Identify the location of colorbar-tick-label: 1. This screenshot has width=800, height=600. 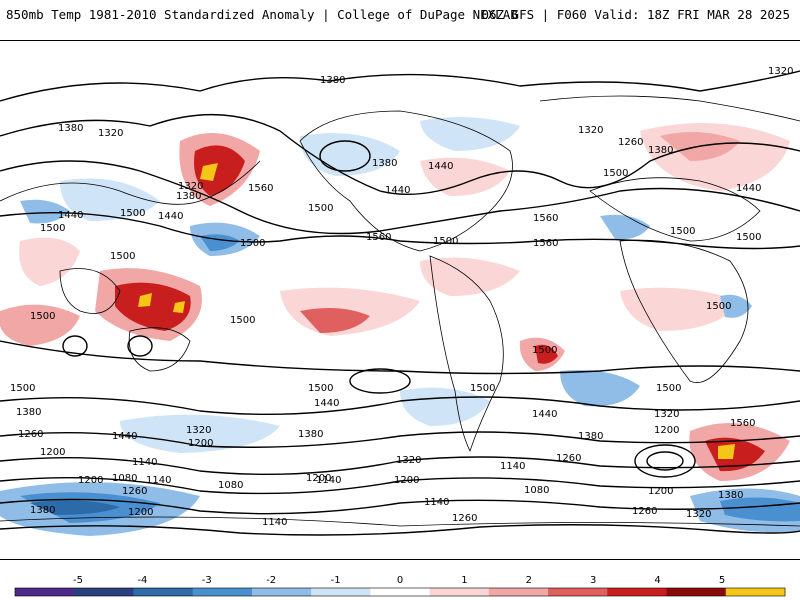
(464, 580).